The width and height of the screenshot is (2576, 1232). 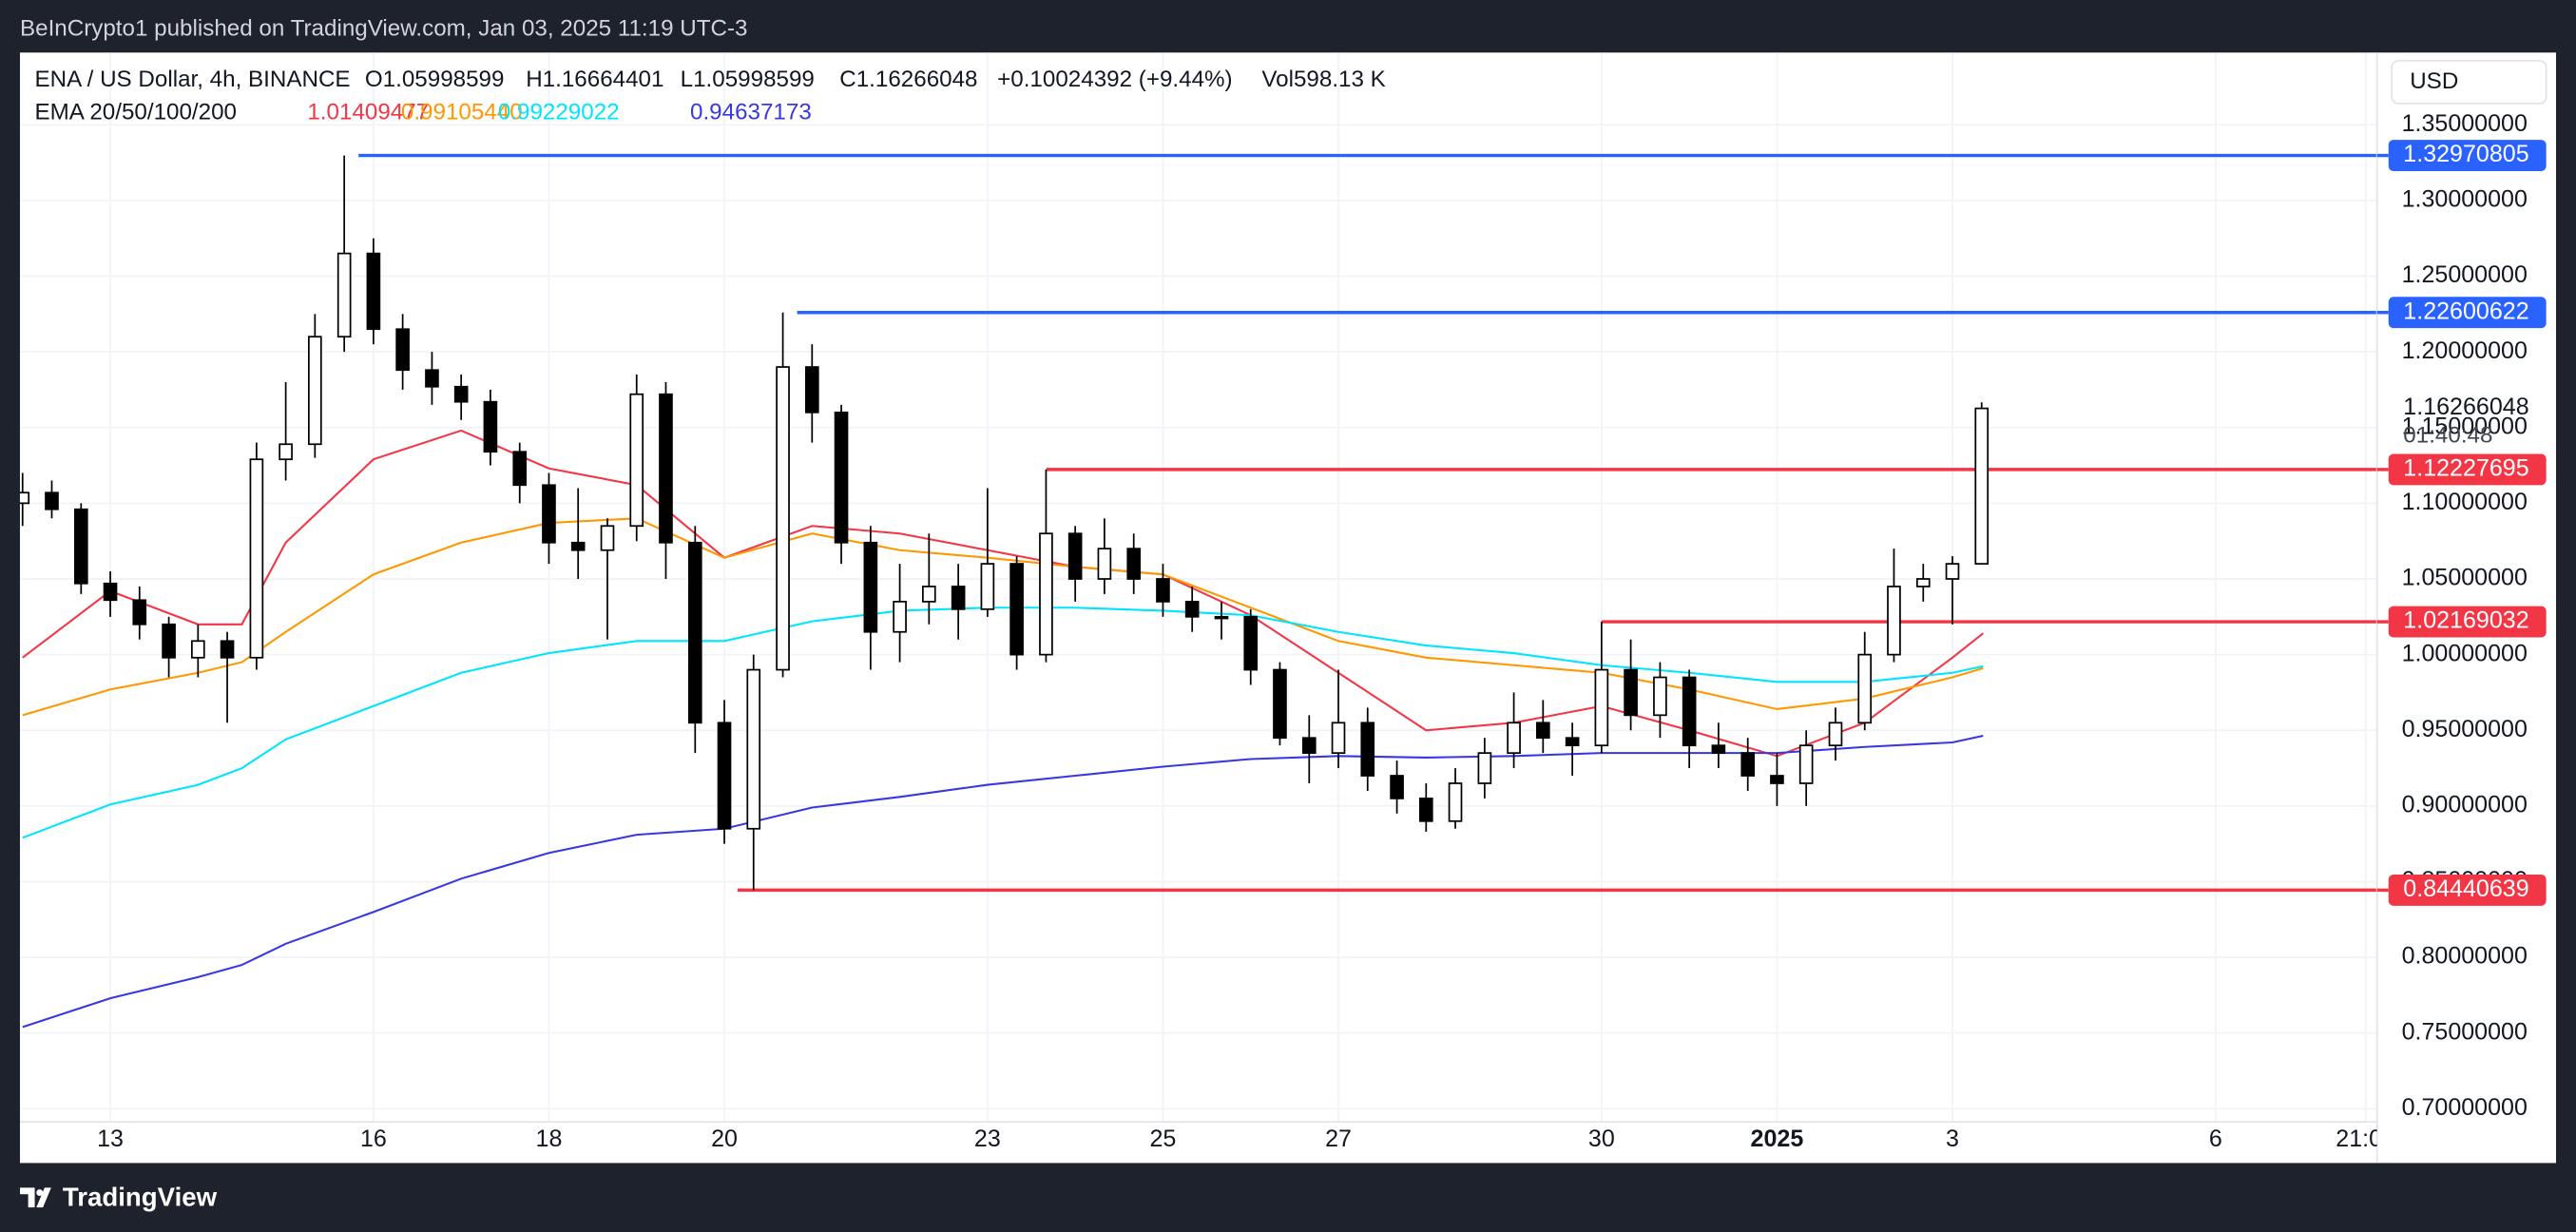 I want to click on last-price: 1.16266048, so click(x=2465, y=407).